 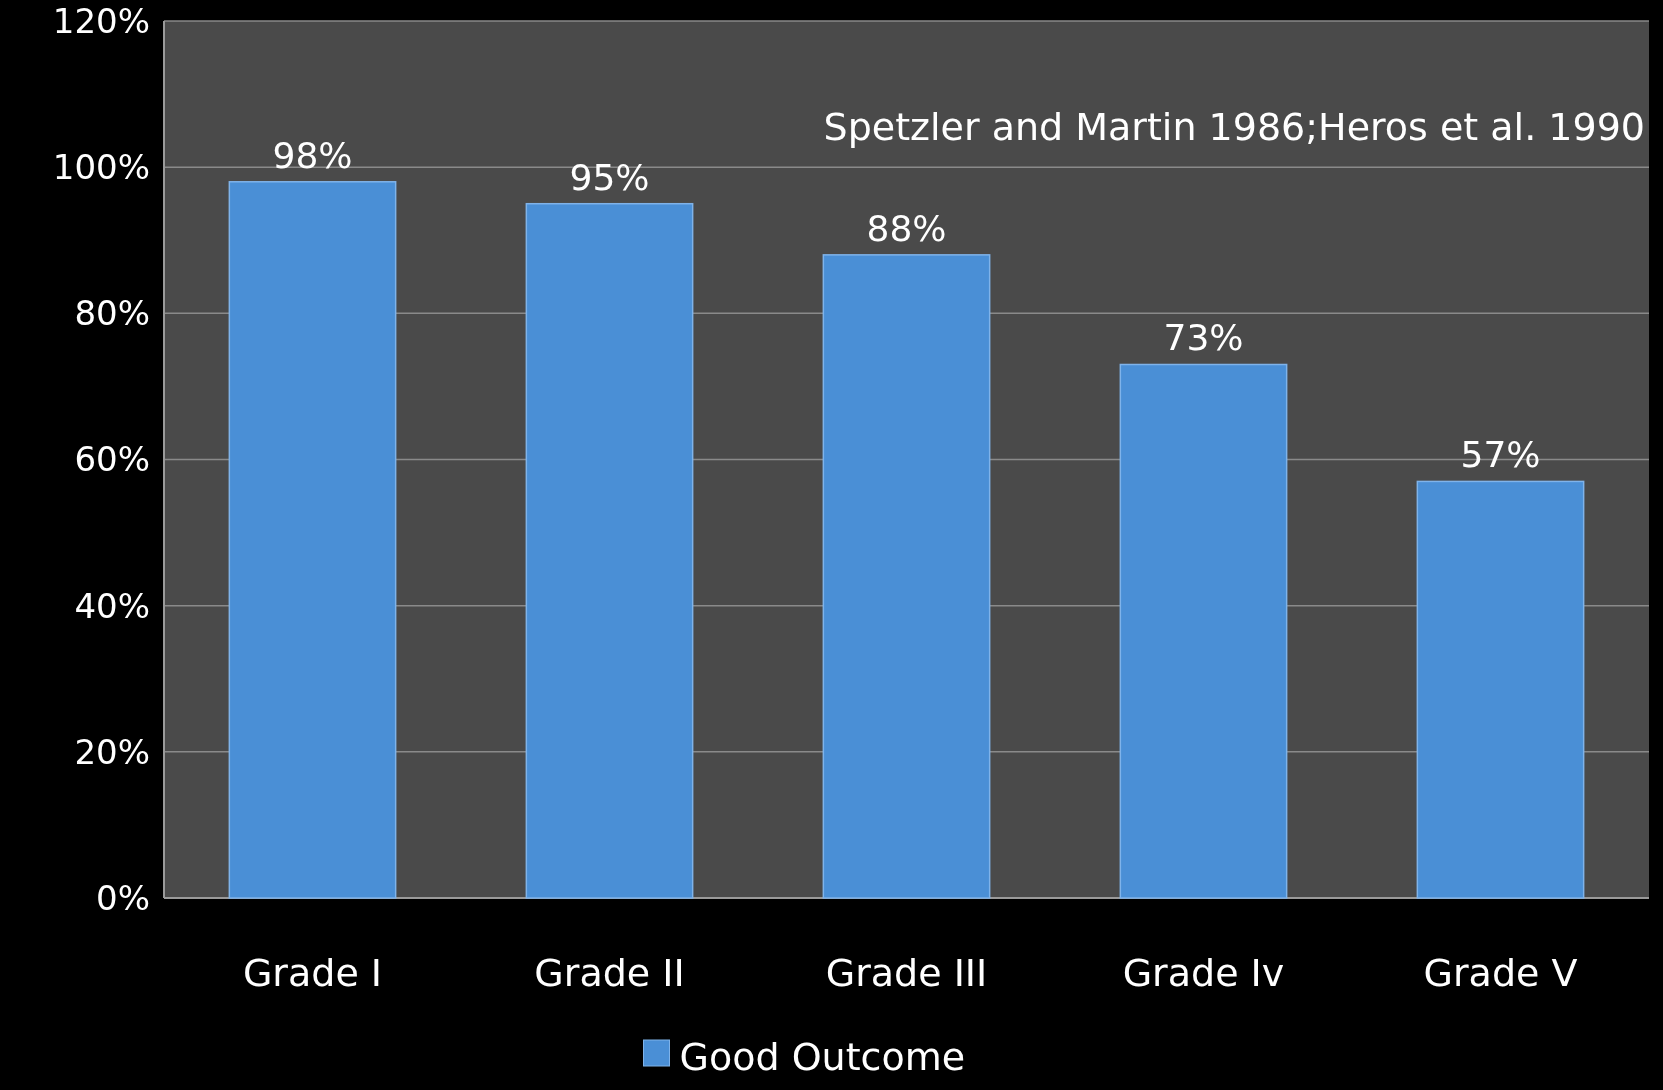 I want to click on x-tick-label: Grade II, so click(x=609, y=973).